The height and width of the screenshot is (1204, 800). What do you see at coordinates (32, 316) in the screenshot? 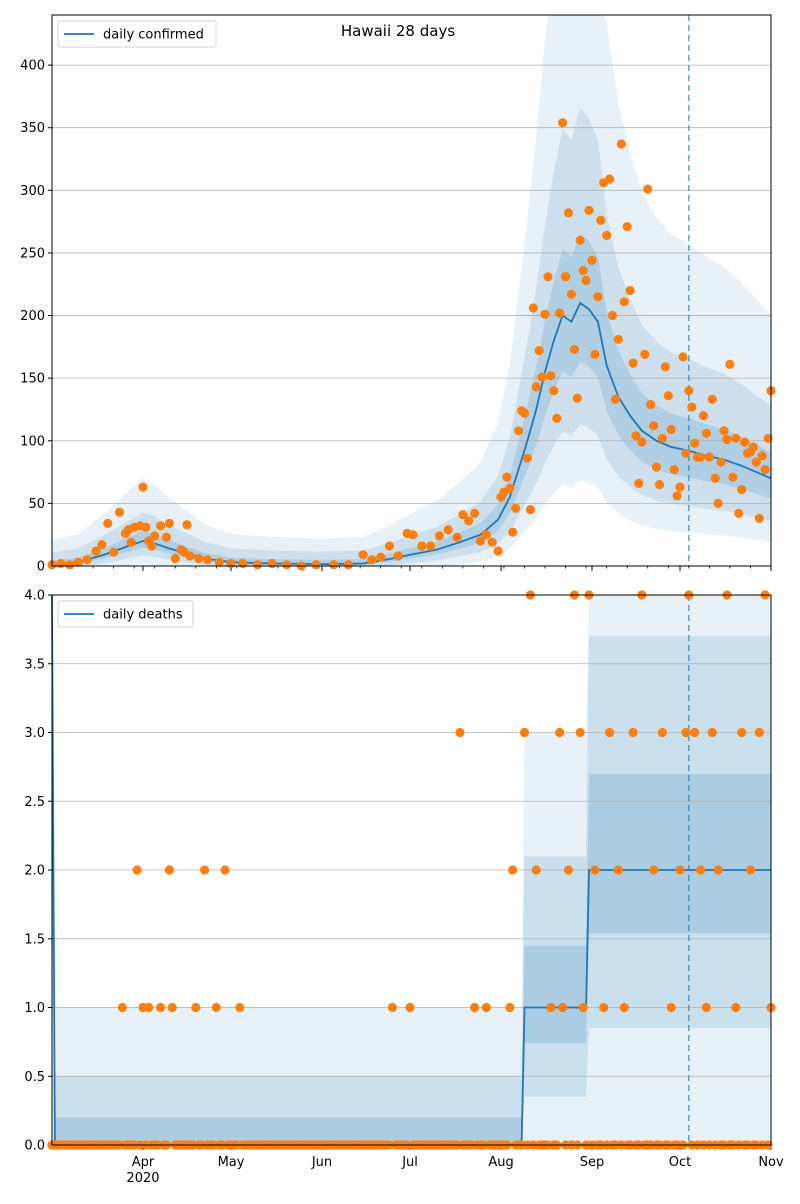
I see `y-tick-label: 200` at bounding box center [32, 316].